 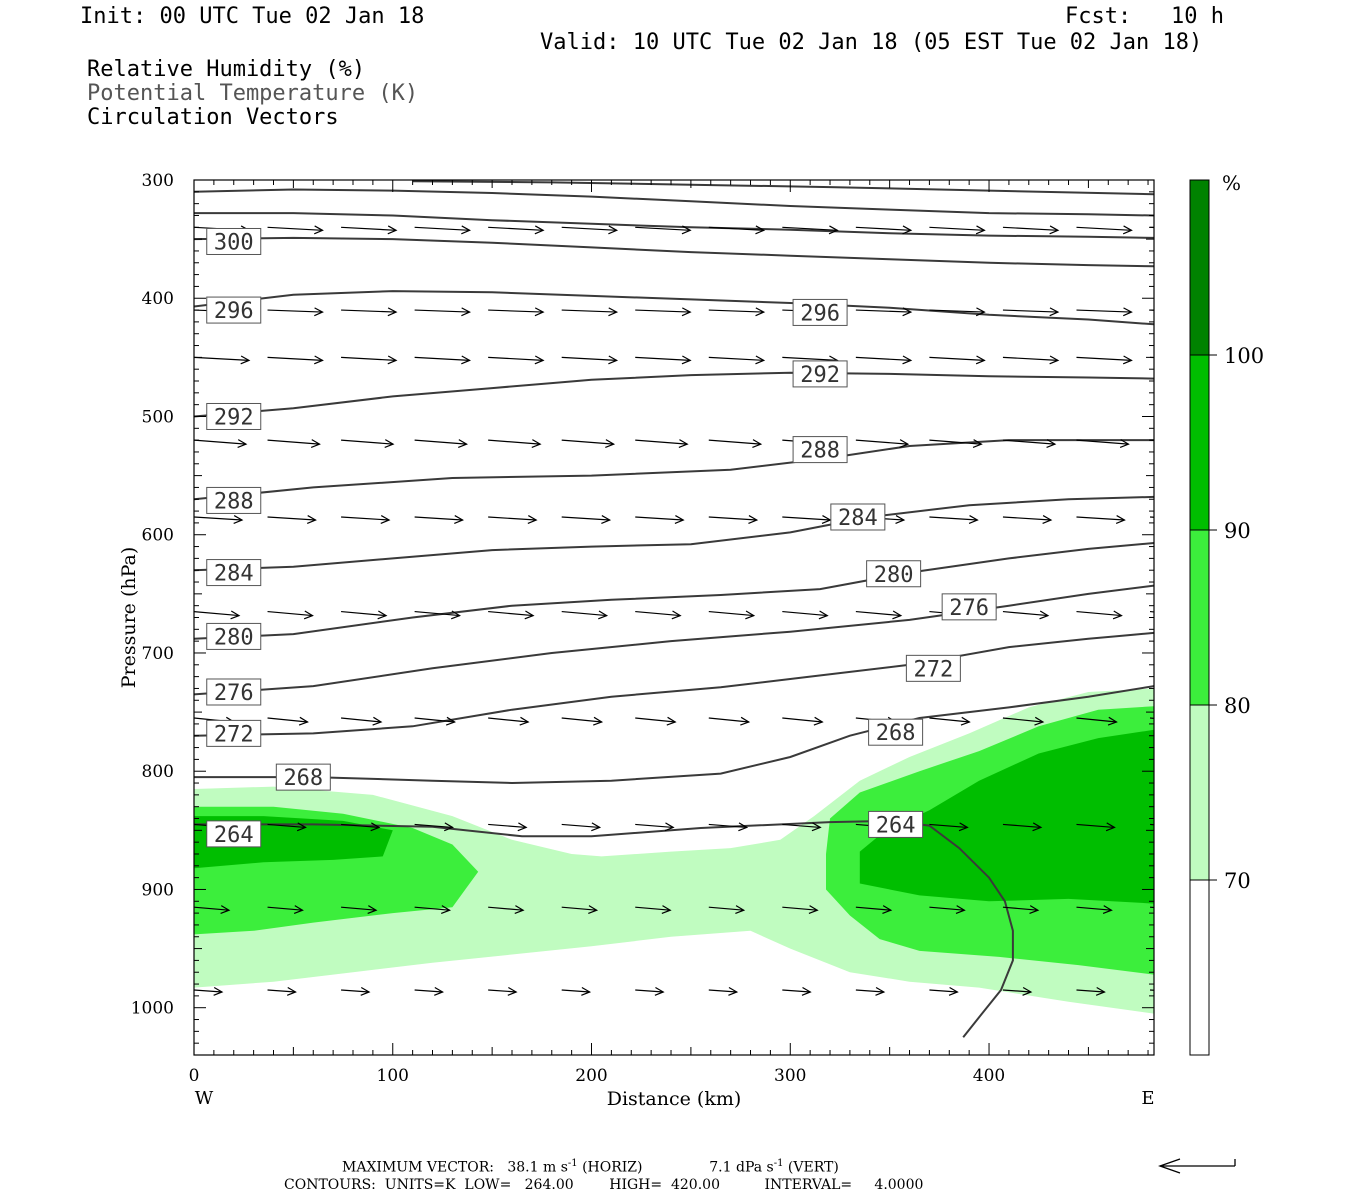 I want to click on isentrope-label-292-0: 292, so click(x=234, y=416).